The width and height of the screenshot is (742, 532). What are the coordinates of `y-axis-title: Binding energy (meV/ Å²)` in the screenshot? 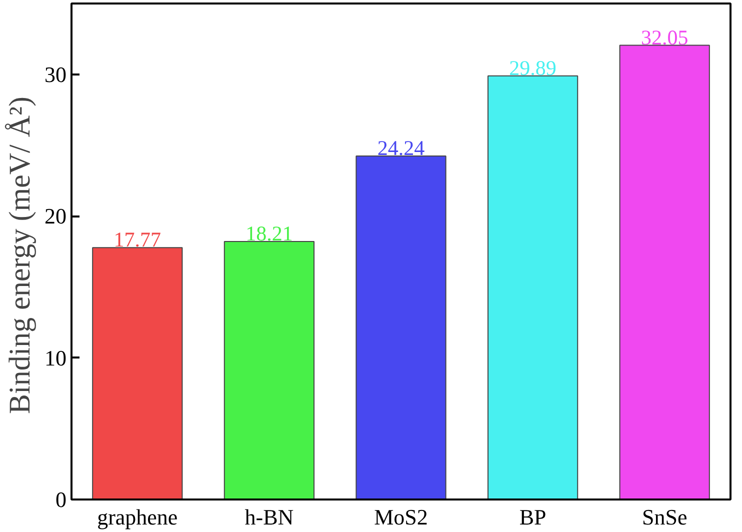 It's located at (20, 255).